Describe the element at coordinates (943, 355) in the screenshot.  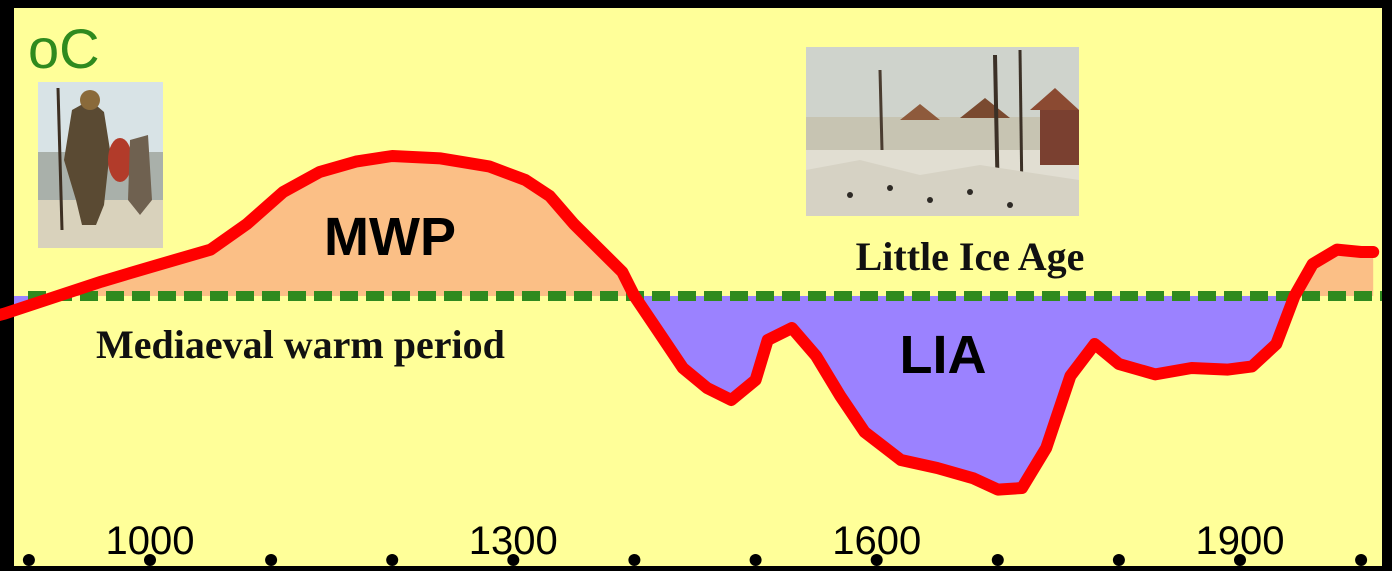
I see `lia-label: LIA` at that location.